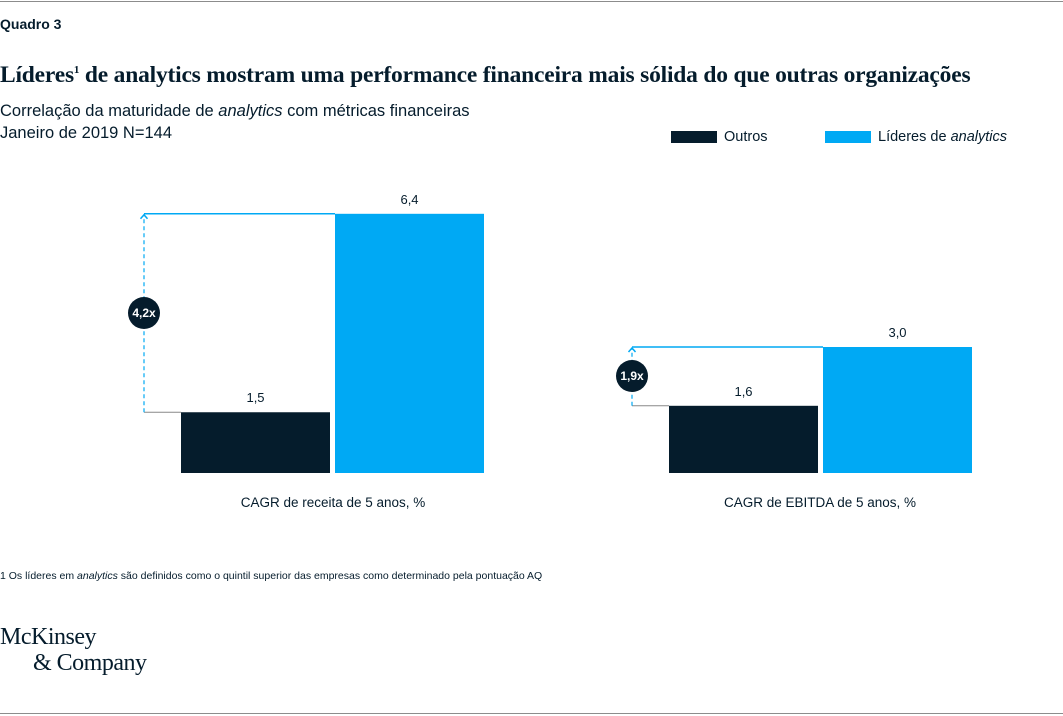  I want to click on x-axis-label: CAGR de EBITDA de 5 anos, %, so click(820, 502).